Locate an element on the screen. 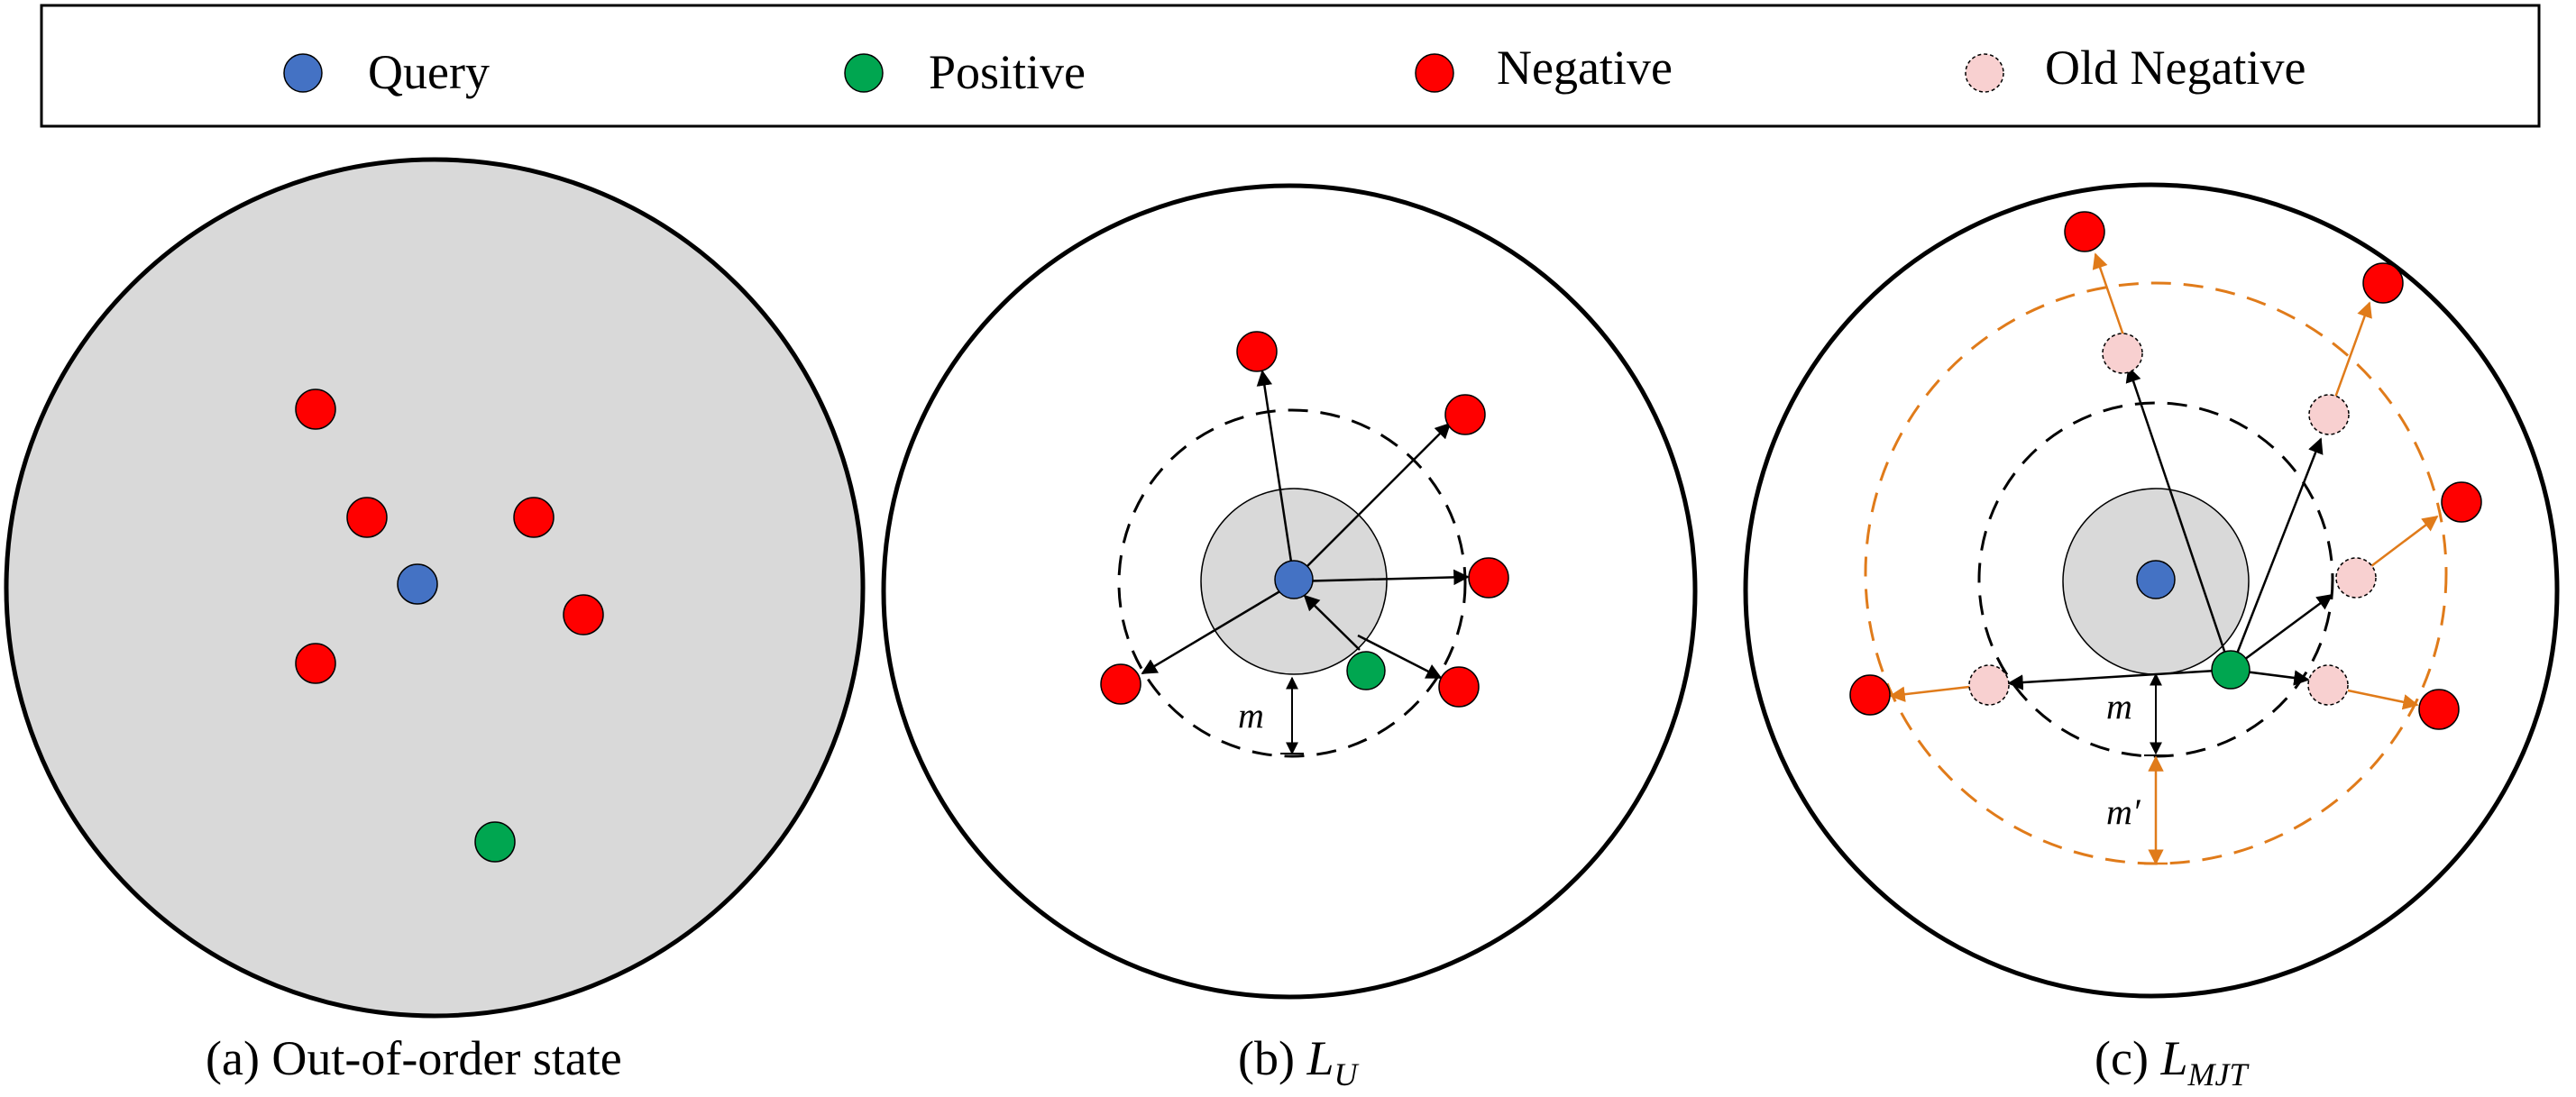 This screenshot has height=1097, width=2576. panel-b-positive is located at coordinates (1366, 671).